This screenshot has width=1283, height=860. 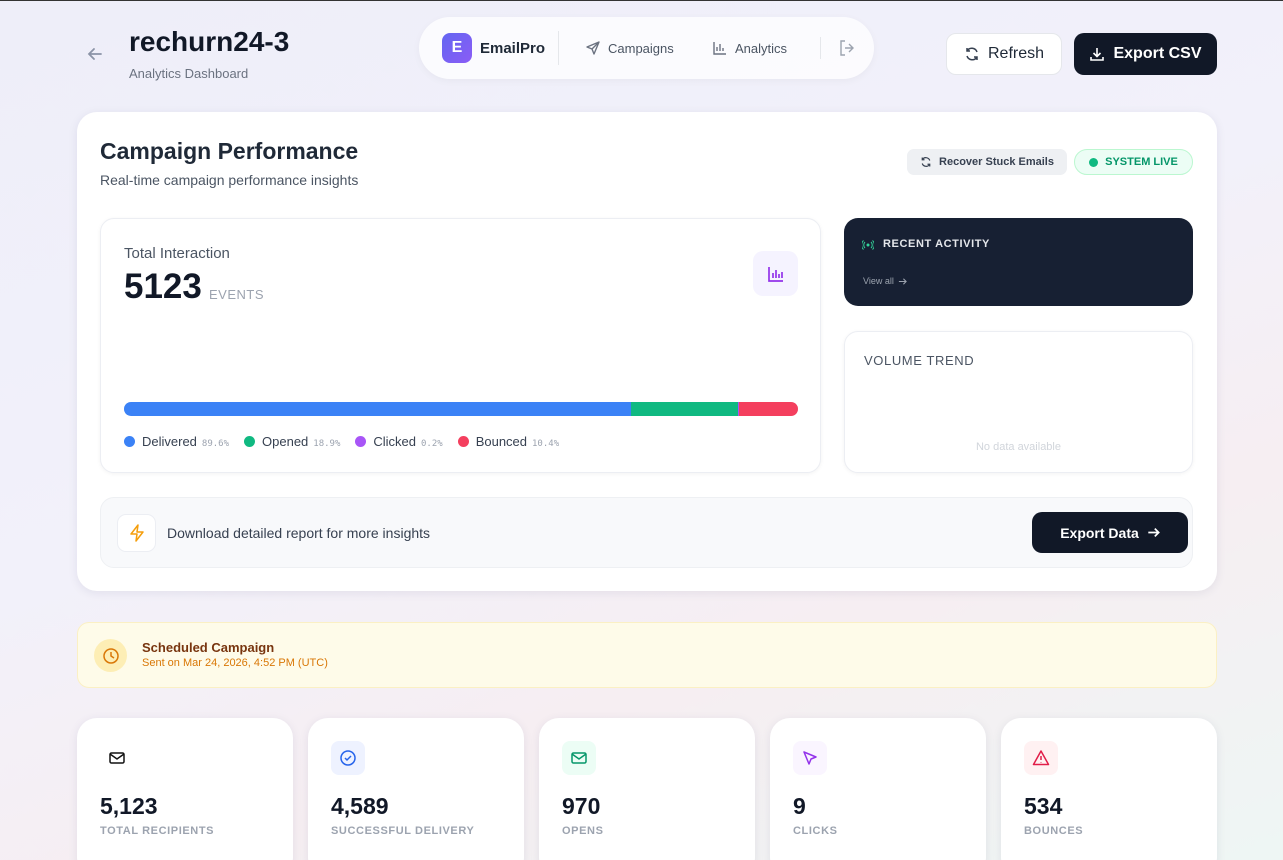 What do you see at coordinates (189, 73) in the screenshot?
I see `page-subtitle: Analytics Dashboard` at bounding box center [189, 73].